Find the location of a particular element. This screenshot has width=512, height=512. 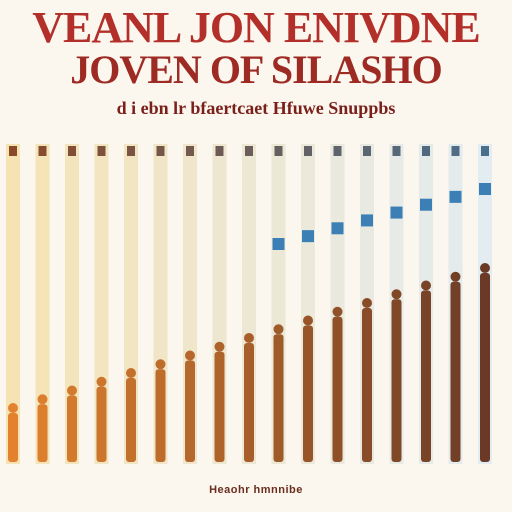

subtitle-line: d i ebn lr bfaertcaet Hfuwe Snuppbs is located at coordinates (256, 108).